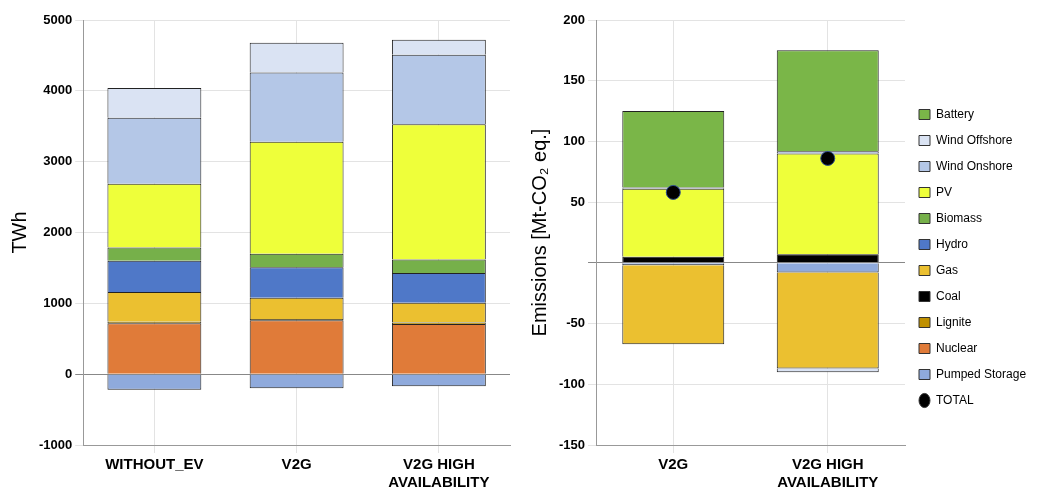 The image size is (1042, 499). I want to click on legend-label: TOTAL, so click(955, 399).